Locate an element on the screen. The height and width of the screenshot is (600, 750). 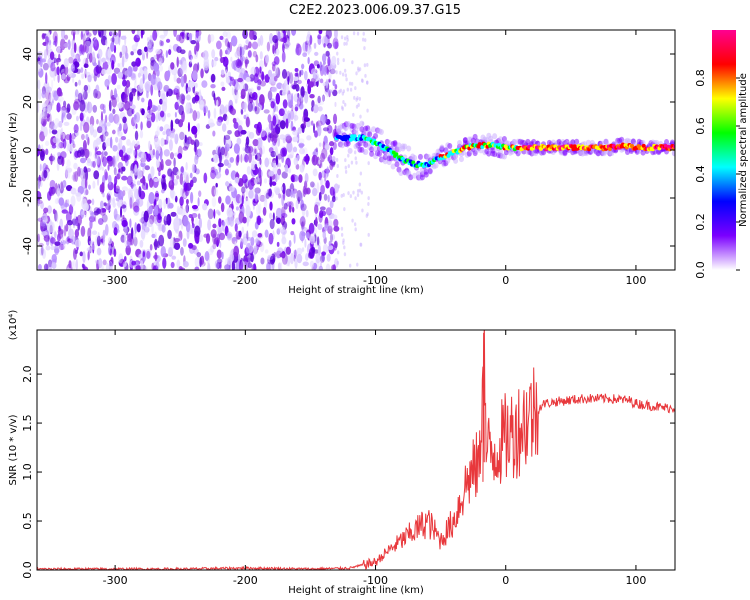
snr-spike is located at coordinates (483, 407).